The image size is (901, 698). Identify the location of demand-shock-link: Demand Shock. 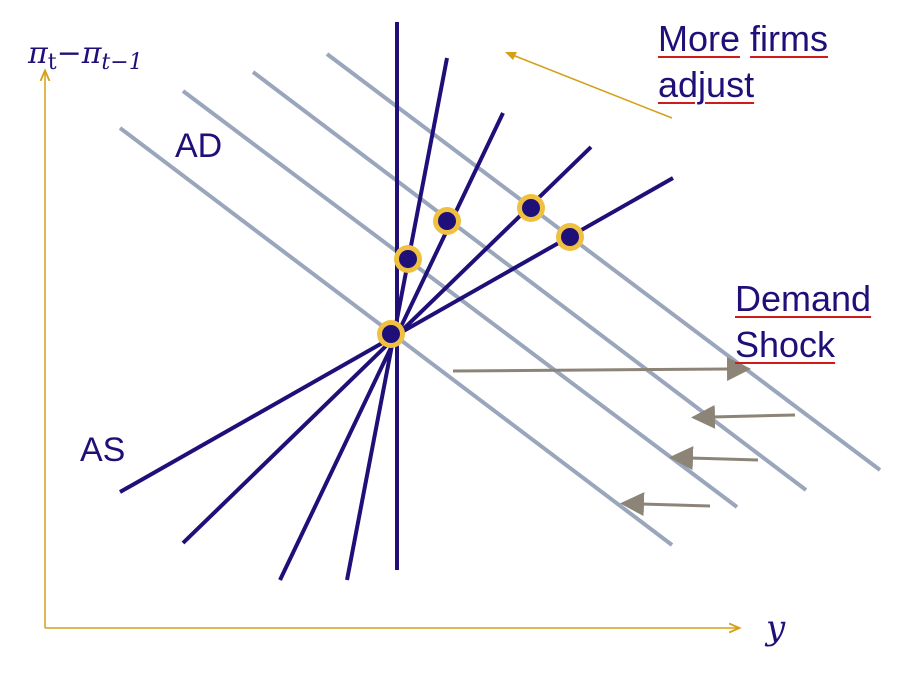
(803, 322).